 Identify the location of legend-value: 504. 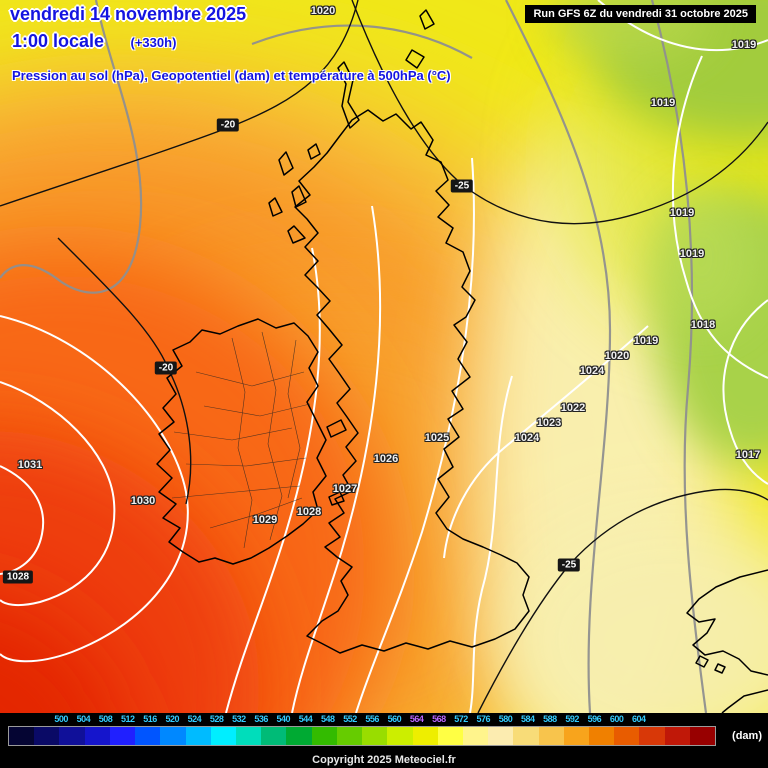
(83, 719).